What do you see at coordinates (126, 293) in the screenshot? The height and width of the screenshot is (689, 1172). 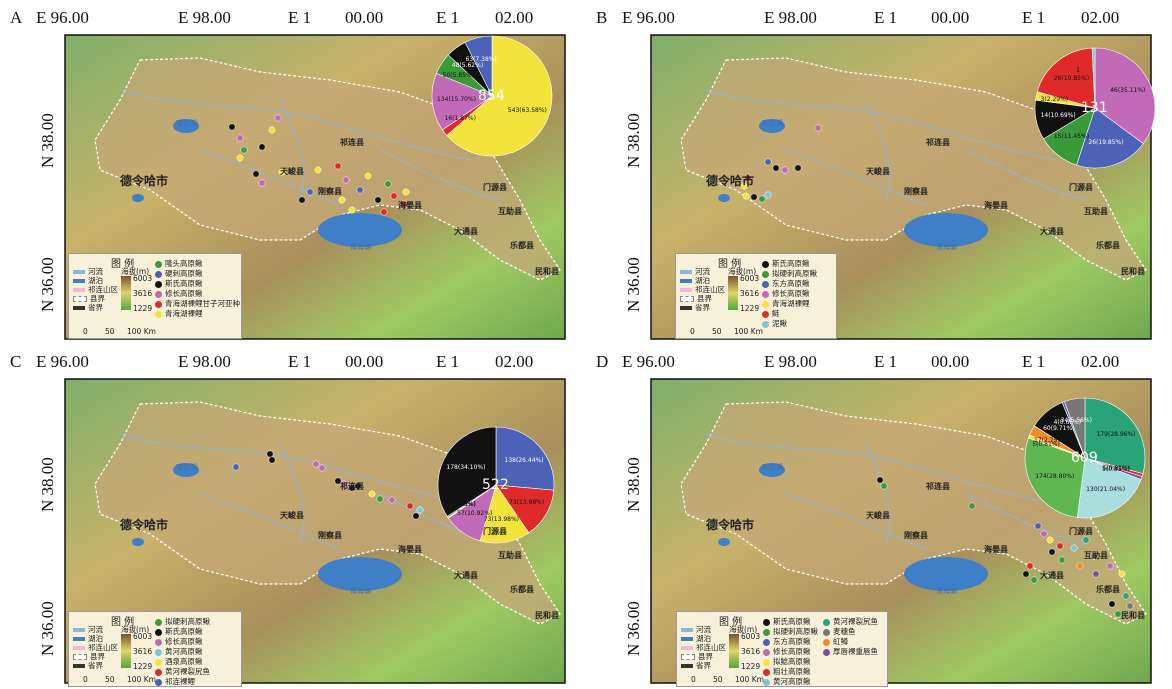 I see `elevation-bar` at bounding box center [126, 293].